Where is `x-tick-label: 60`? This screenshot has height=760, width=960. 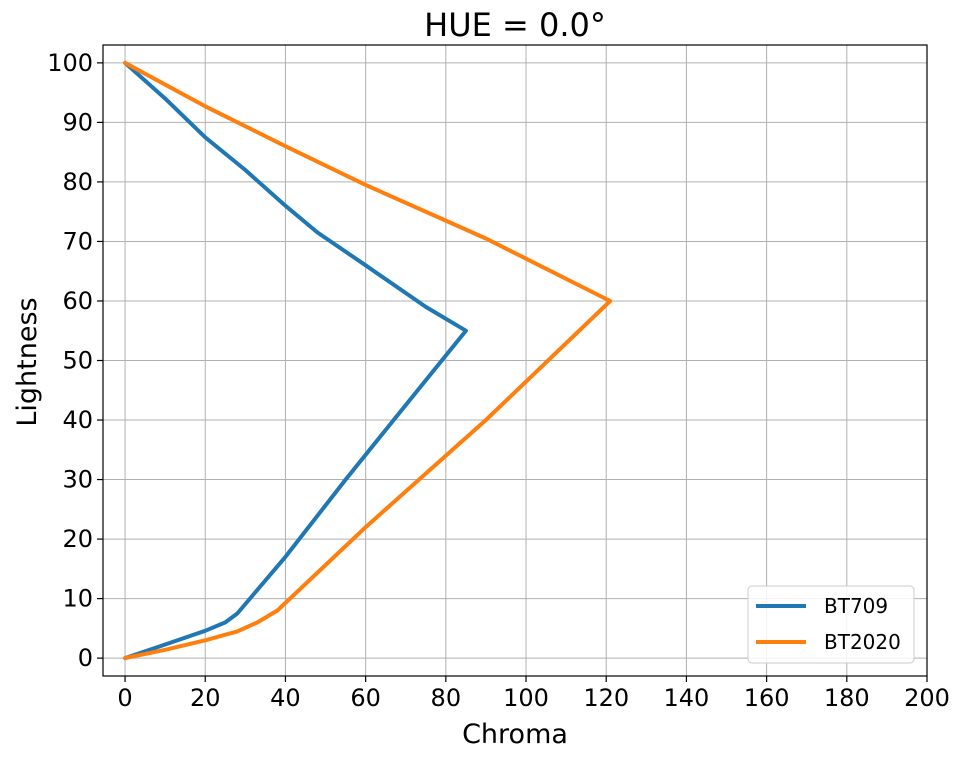 x-tick-label: 60 is located at coordinates (365, 698).